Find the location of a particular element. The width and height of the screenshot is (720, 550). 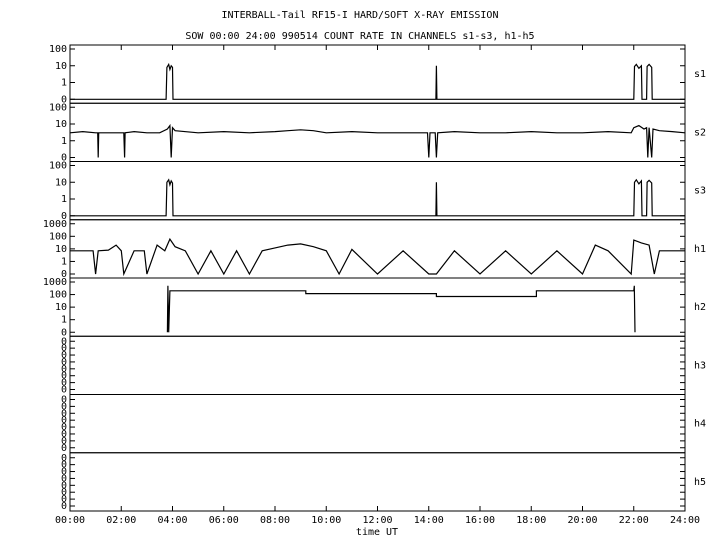

x-tick-label: 14:00 is located at coordinates (429, 520).